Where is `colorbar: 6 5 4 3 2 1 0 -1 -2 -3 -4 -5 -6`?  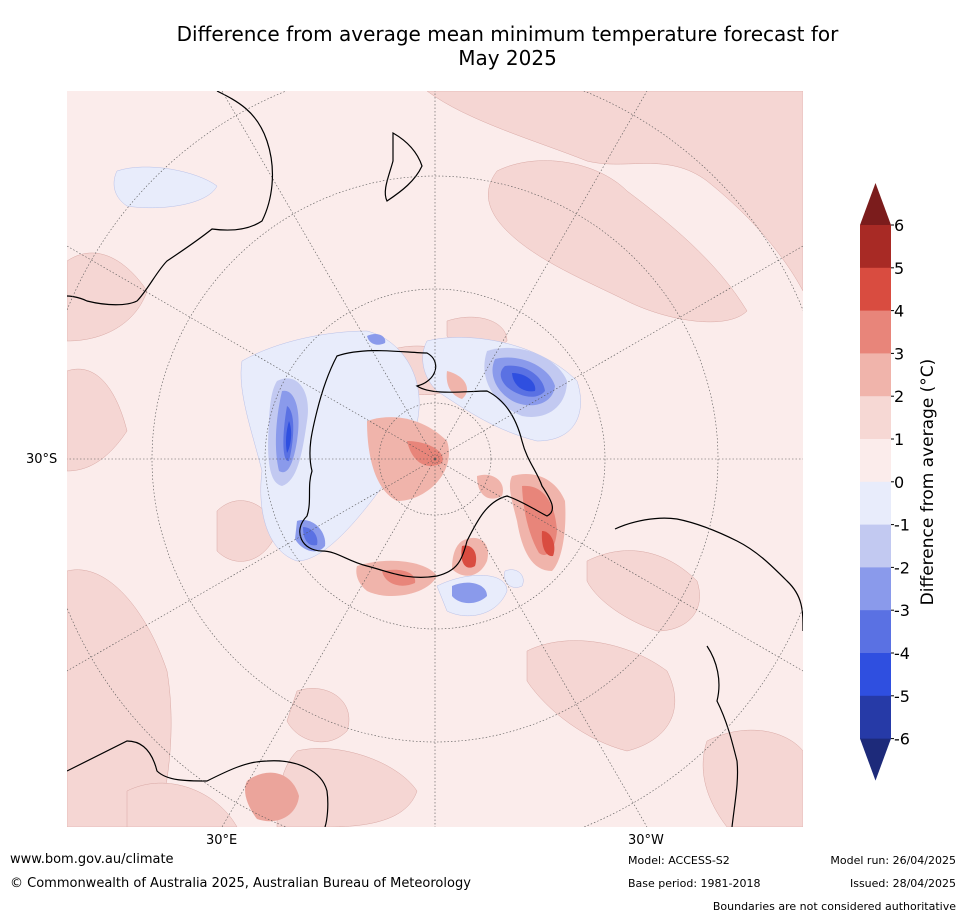 colorbar: 6 5 4 3 2 1 0 -1 -2 -3 -4 -5 -6 is located at coordinates (885, 482).